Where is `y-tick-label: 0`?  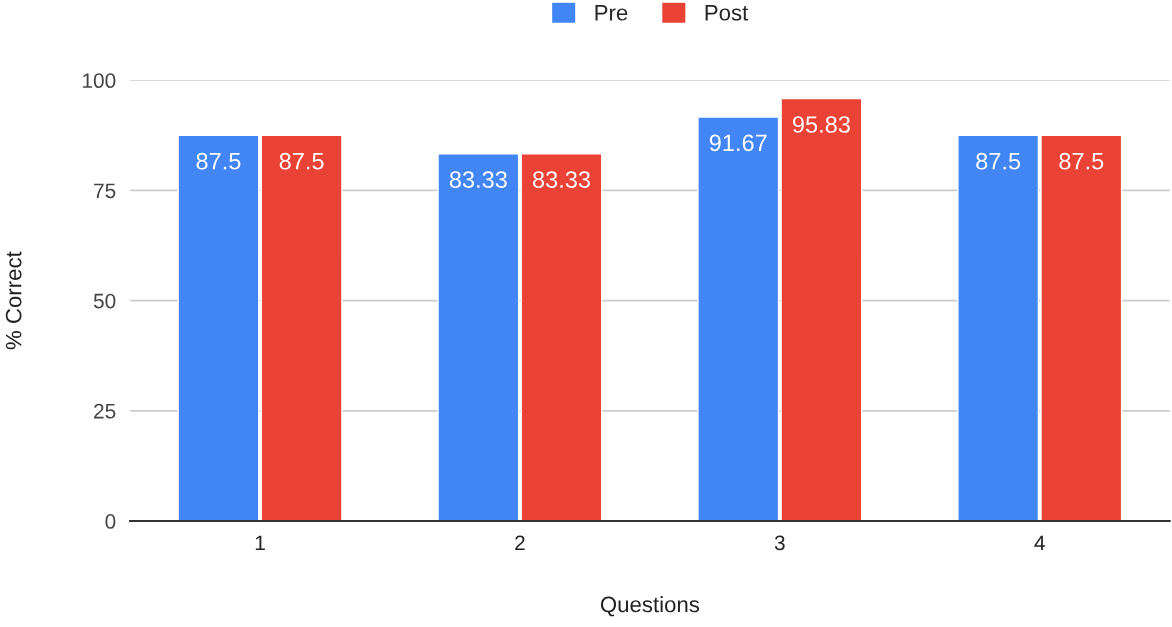 y-tick-label: 0 is located at coordinates (110, 521).